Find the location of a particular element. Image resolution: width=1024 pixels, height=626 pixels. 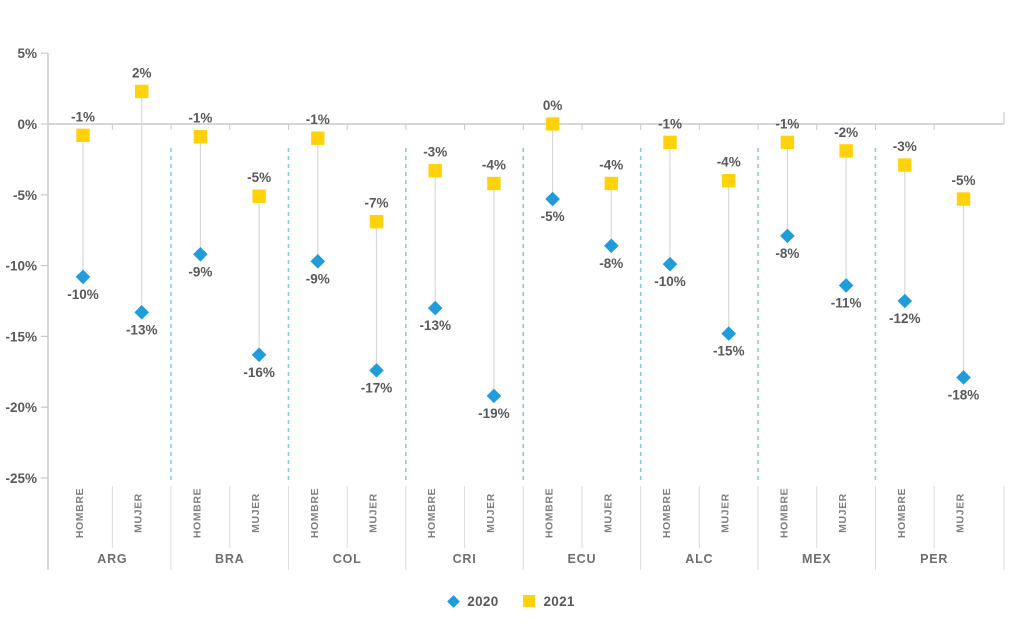

value-label-2021-alc-hombre: -1% is located at coordinates (670, 123).